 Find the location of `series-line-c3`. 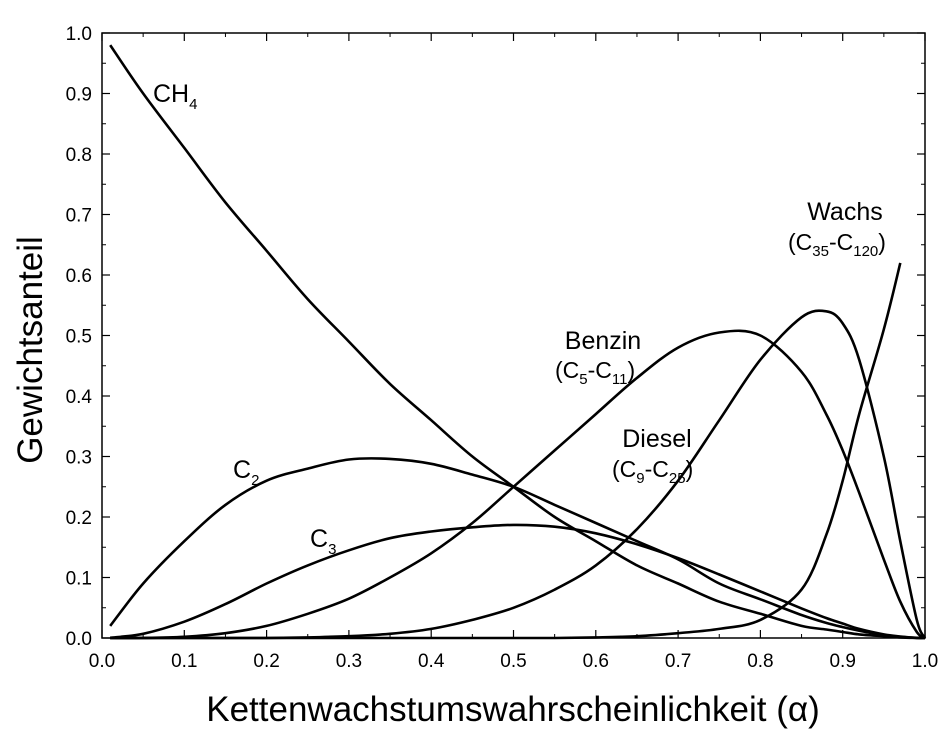

series-line-c3 is located at coordinates (518, 581).